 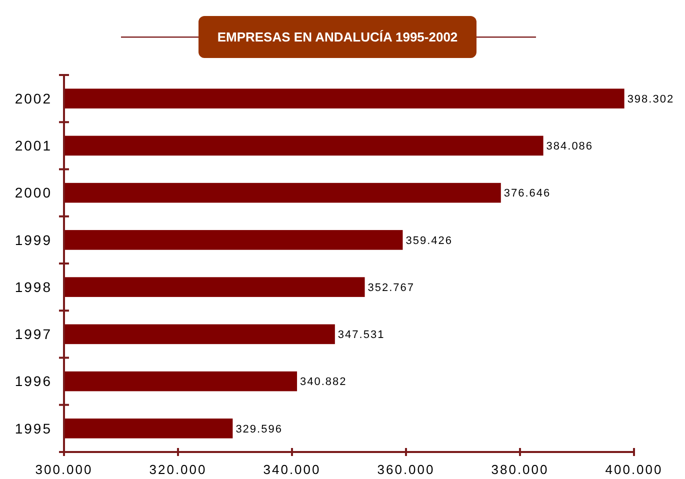 I want to click on x-tick-label: 300.000, so click(x=64, y=469).